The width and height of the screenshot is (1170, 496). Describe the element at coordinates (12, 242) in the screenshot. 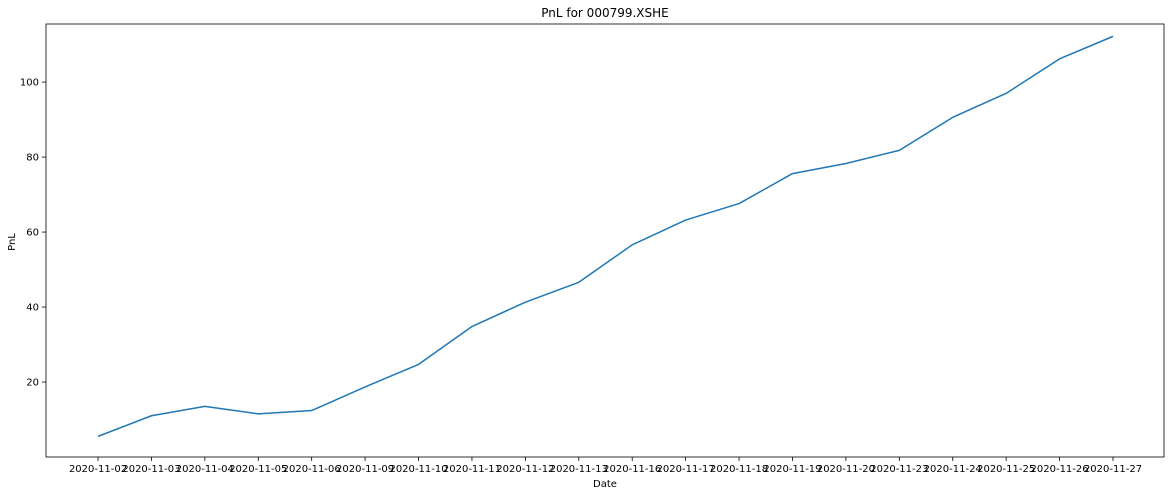

I see `y-axis-title: PnL` at that location.